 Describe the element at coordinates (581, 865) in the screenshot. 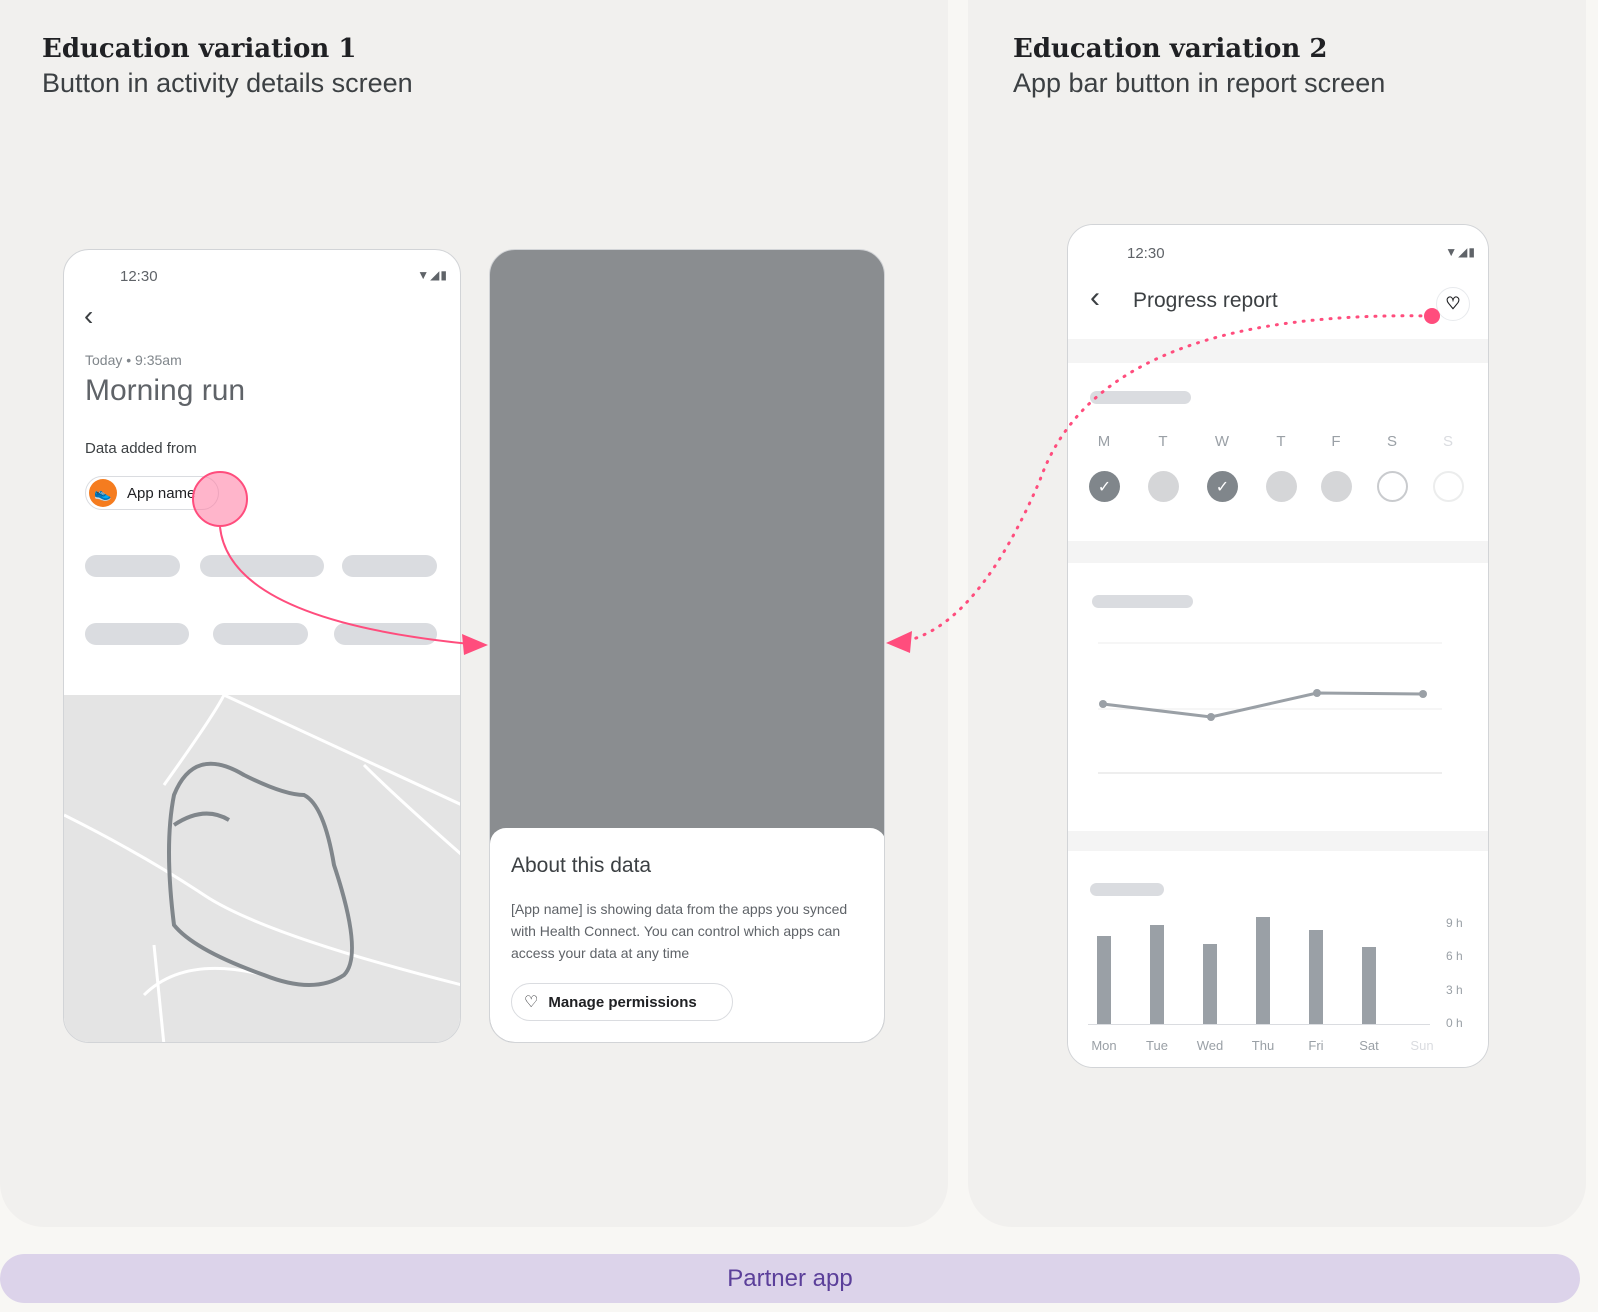

I see `sheet-title: About this data` at that location.